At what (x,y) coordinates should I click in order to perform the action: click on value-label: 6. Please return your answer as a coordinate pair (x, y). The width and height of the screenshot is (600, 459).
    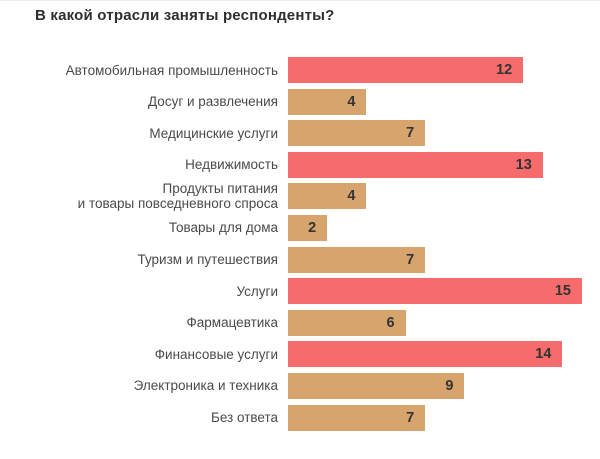
    Looking at the image, I should click on (390, 322).